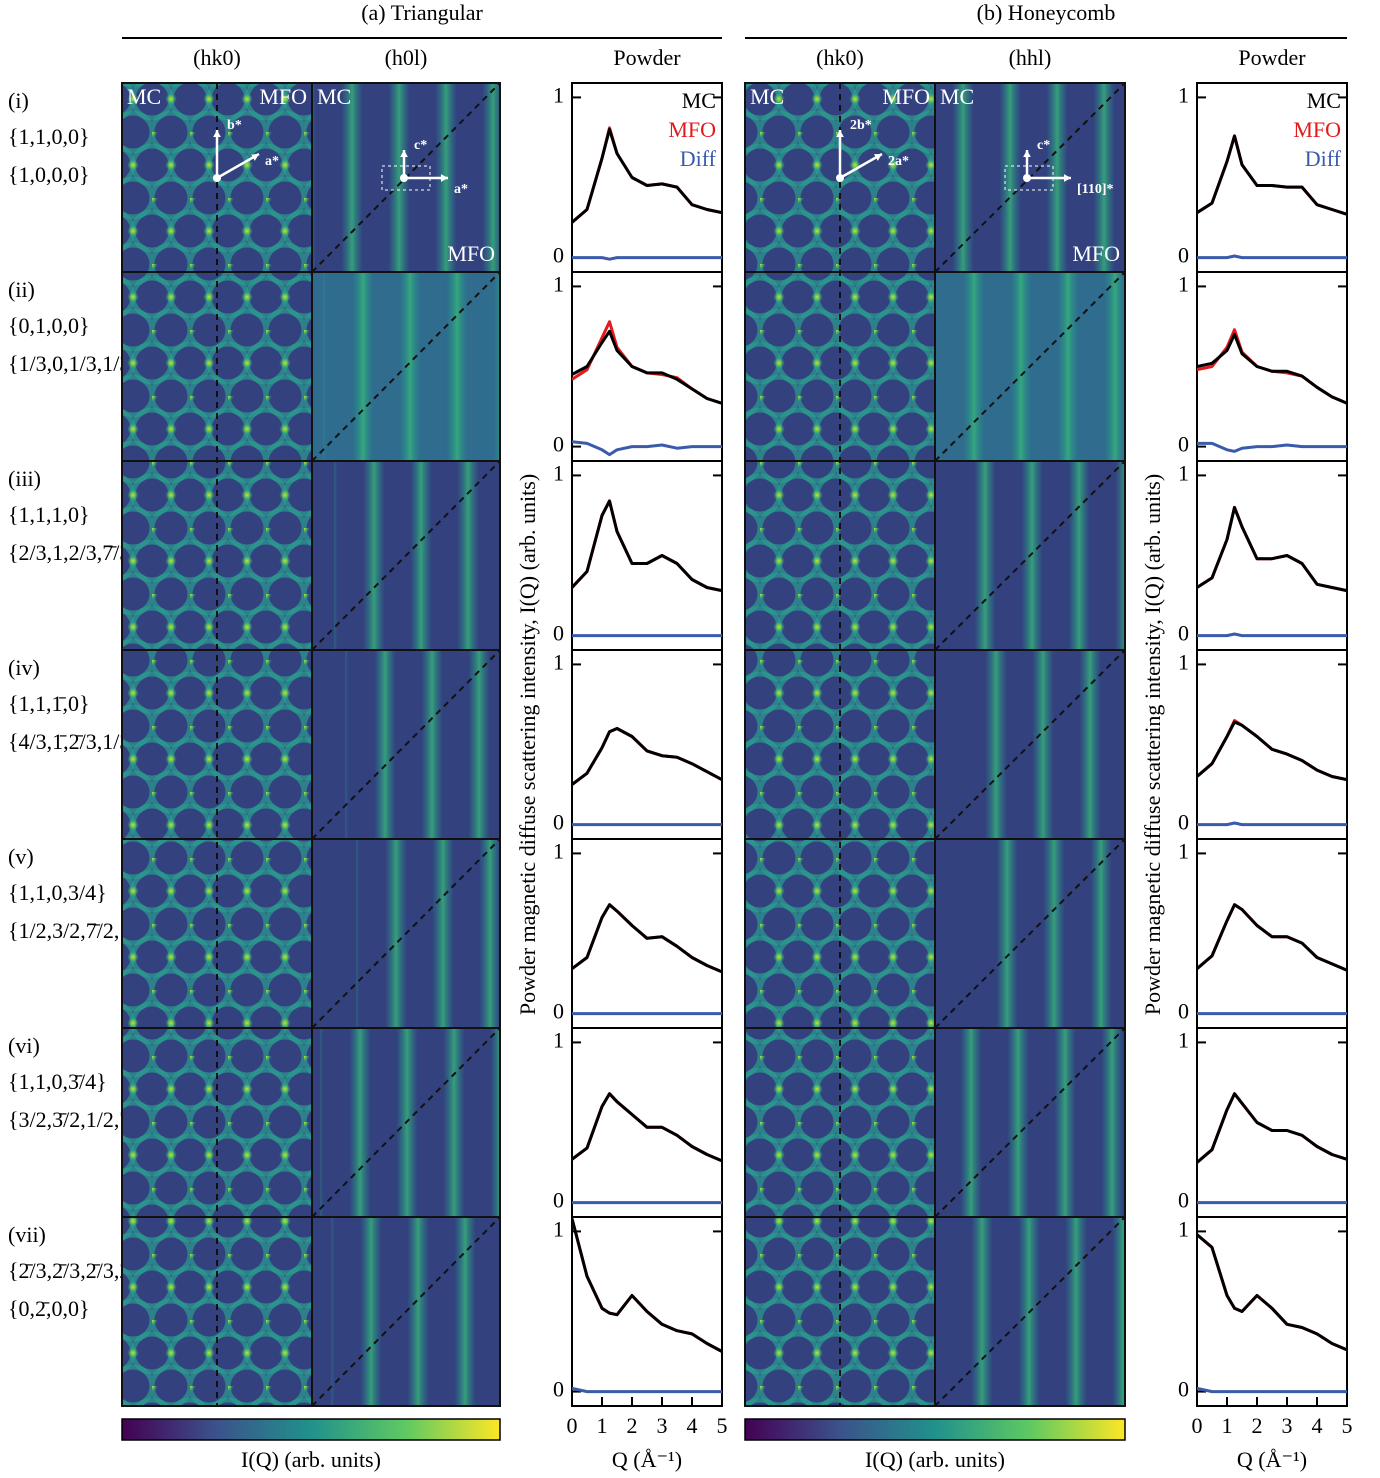 This screenshot has height=1478, width=1380. What do you see at coordinates (74, 741) in the screenshot?
I see `row-condition: {4/3,1̄,2̄/3,1/3}` at bounding box center [74, 741].